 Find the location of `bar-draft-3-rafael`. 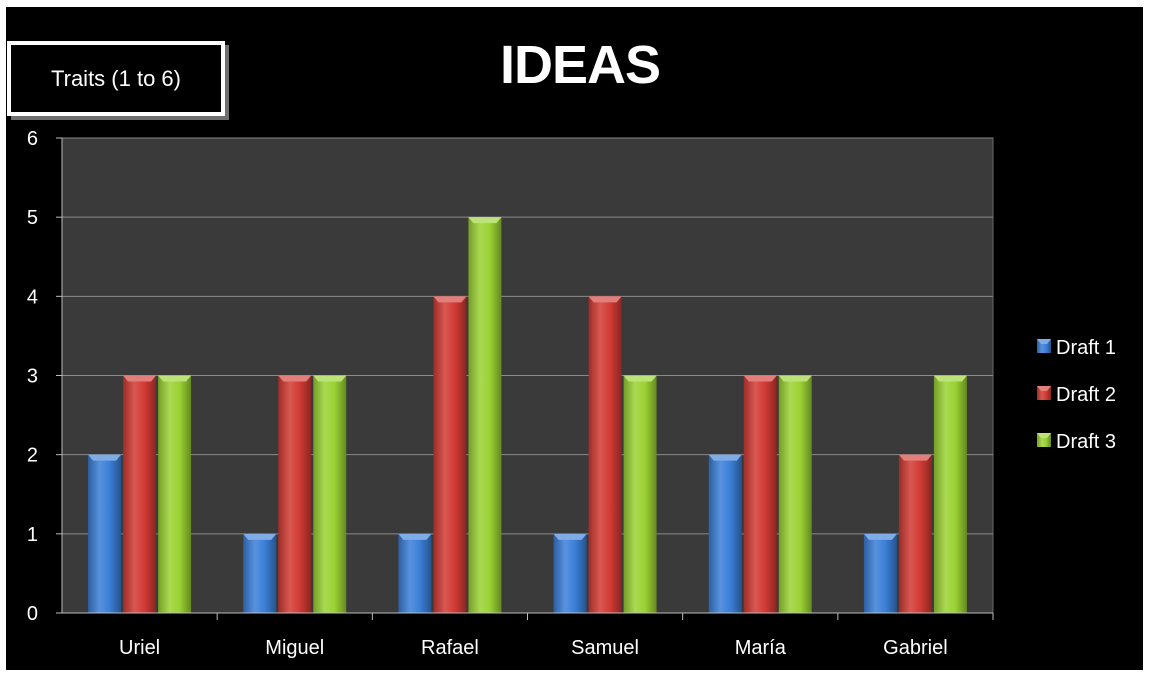

bar-draft-3-rafael is located at coordinates (485, 415).